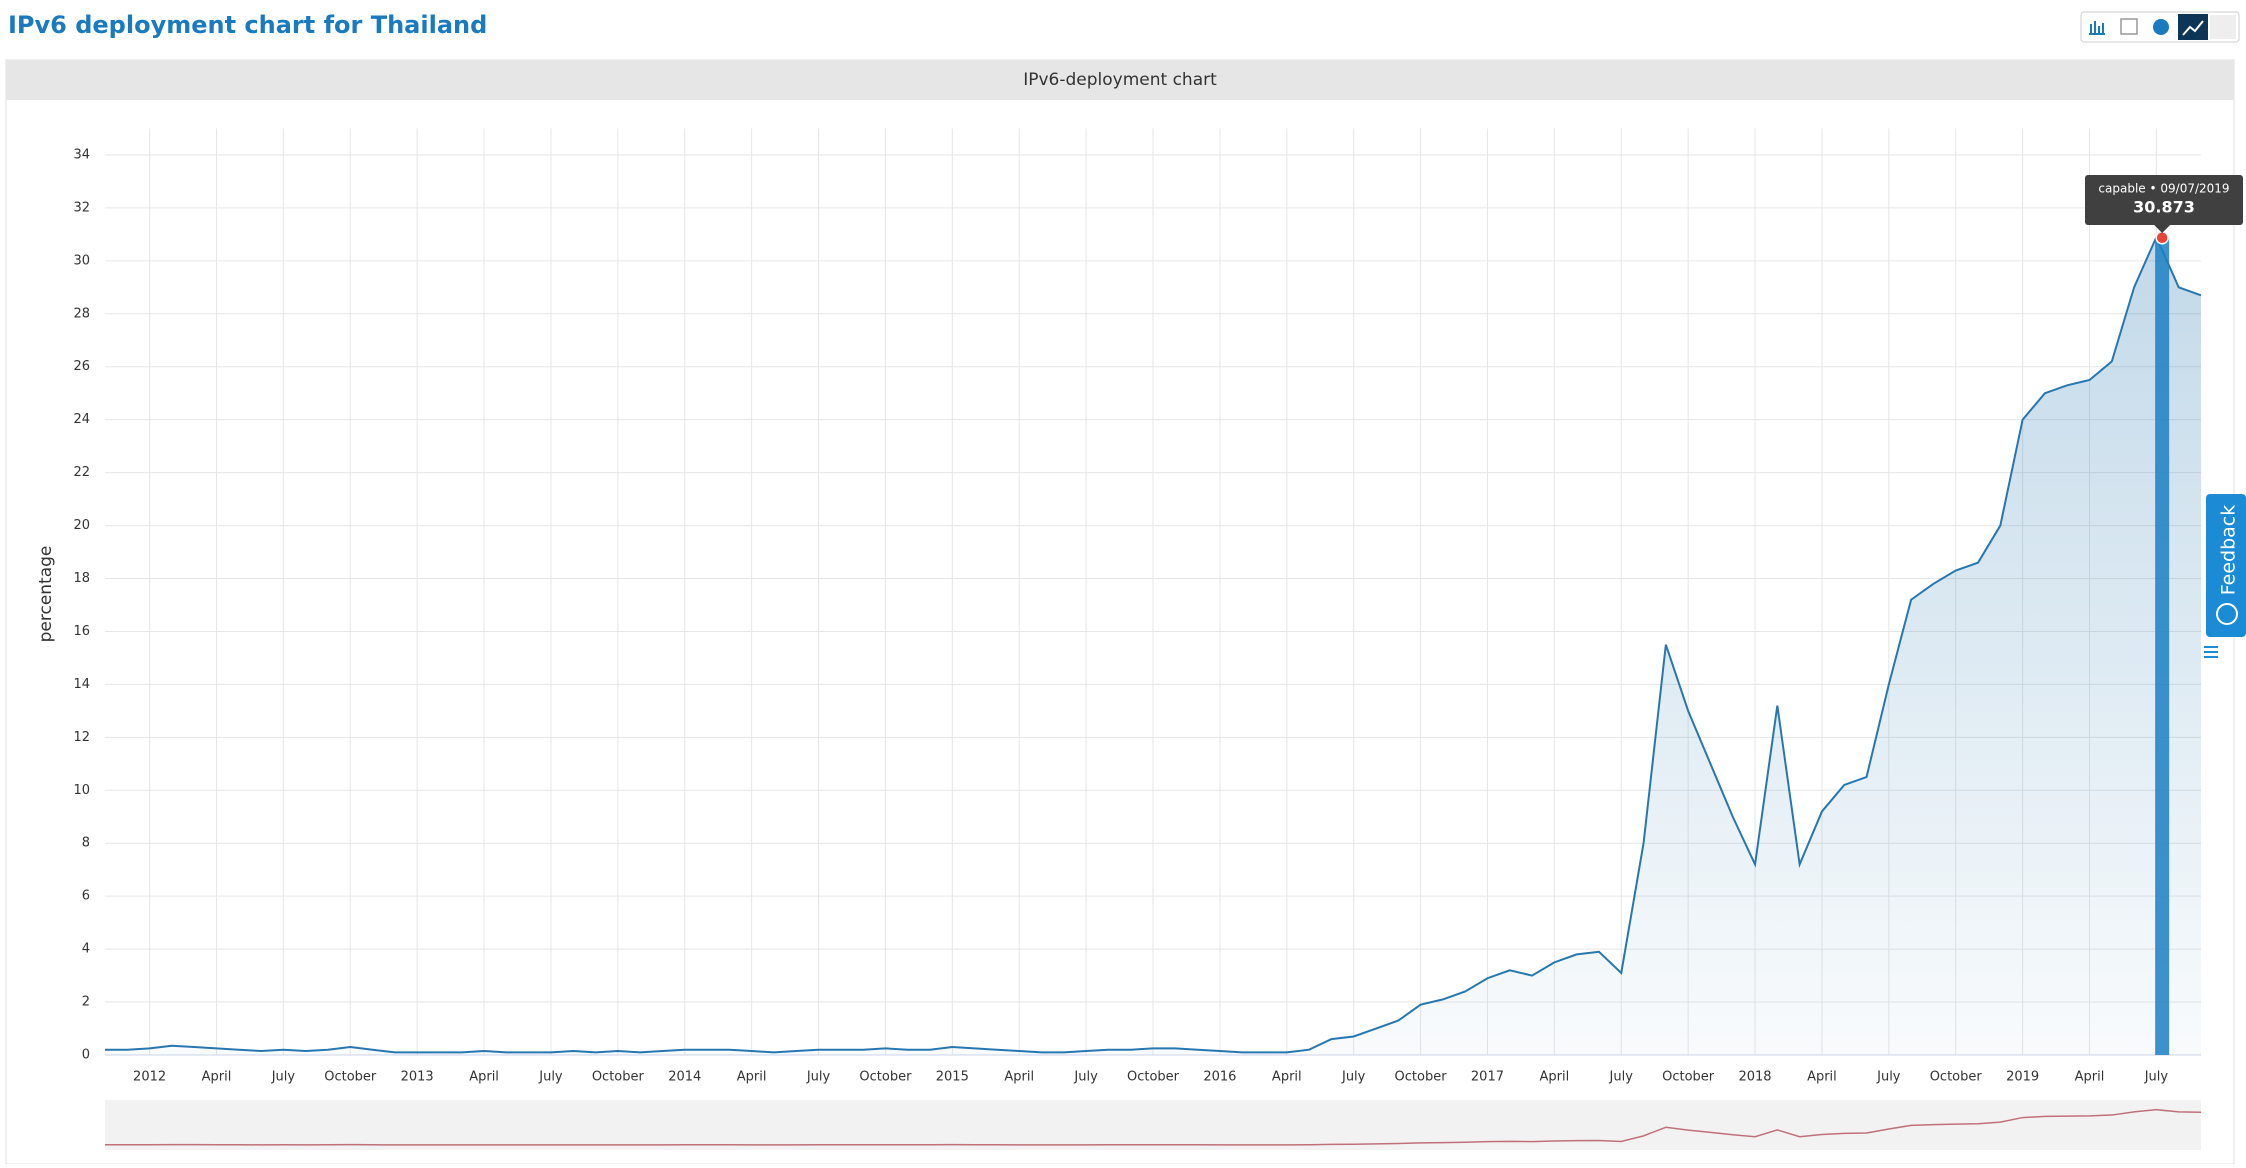 Image resolution: width=2246 pixels, height=1168 pixels. Describe the element at coordinates (2211, 652) in the screenshot. I see `menu-icon` at that location.